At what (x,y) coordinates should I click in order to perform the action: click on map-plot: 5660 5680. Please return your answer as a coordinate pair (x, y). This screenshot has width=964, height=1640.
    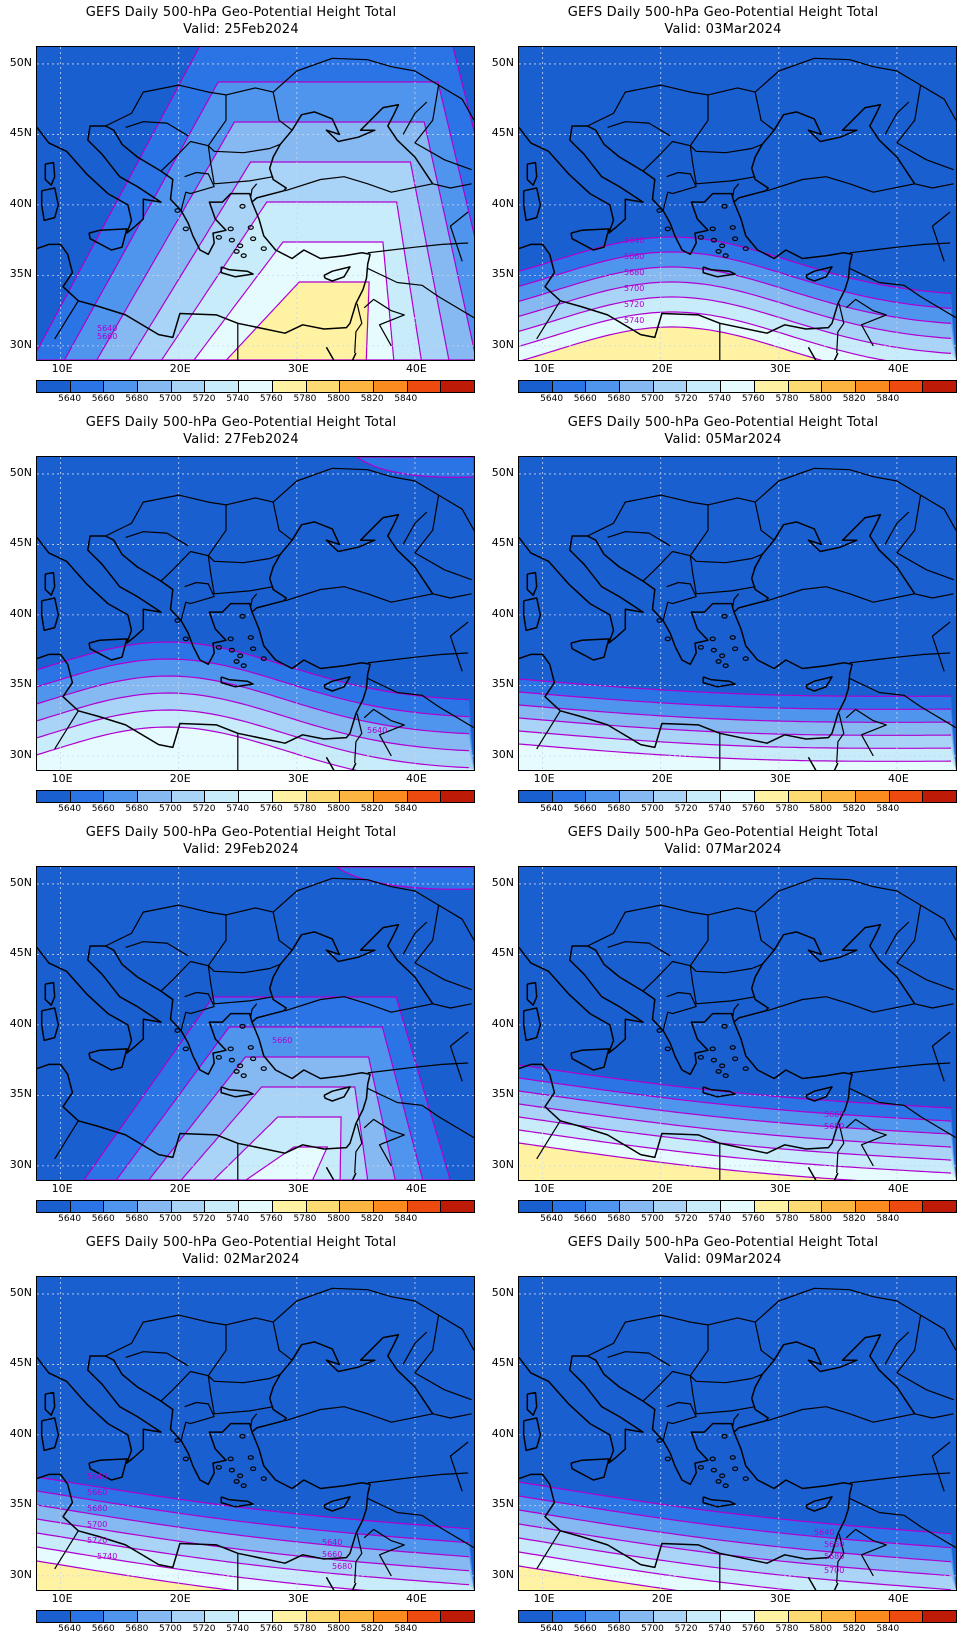
    Looking at the image, I should click on (737, 1023).